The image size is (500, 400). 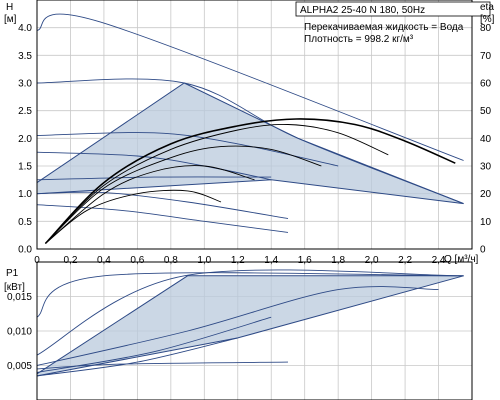 What do you see at coordinates (384, 27) in the screenshot?
I see `info-liquid: Перекачиваемая жидкость = Вода` at bounding box center [384, 27].